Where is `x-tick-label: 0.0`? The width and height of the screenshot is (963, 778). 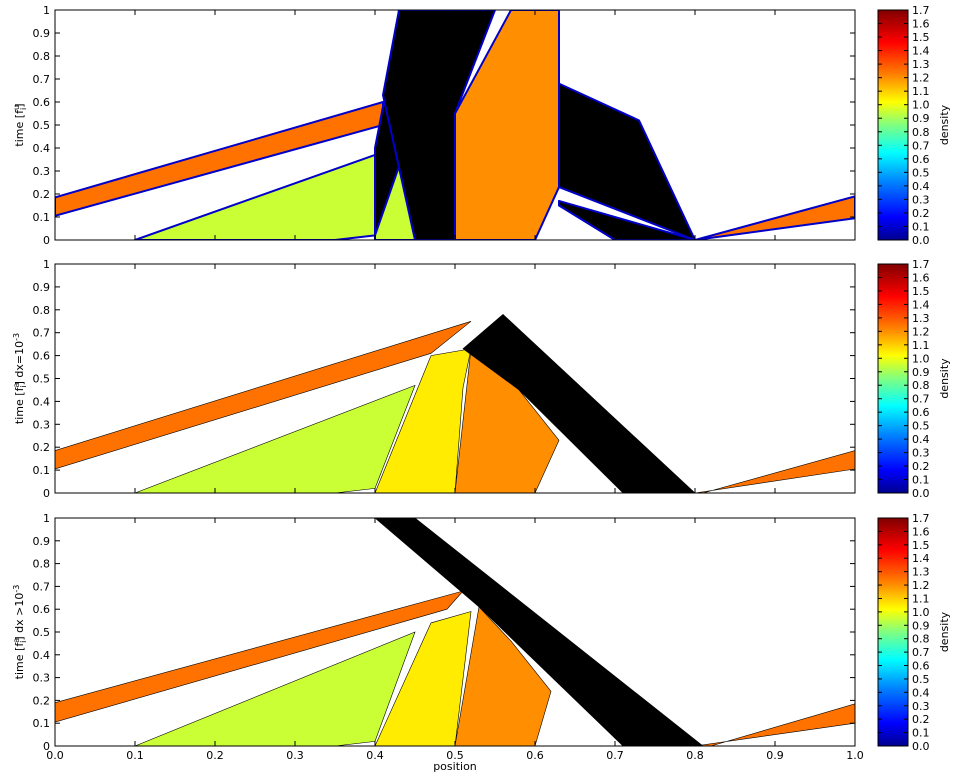
x-tick-label: 0.0 is located at coordinates (55, 755).